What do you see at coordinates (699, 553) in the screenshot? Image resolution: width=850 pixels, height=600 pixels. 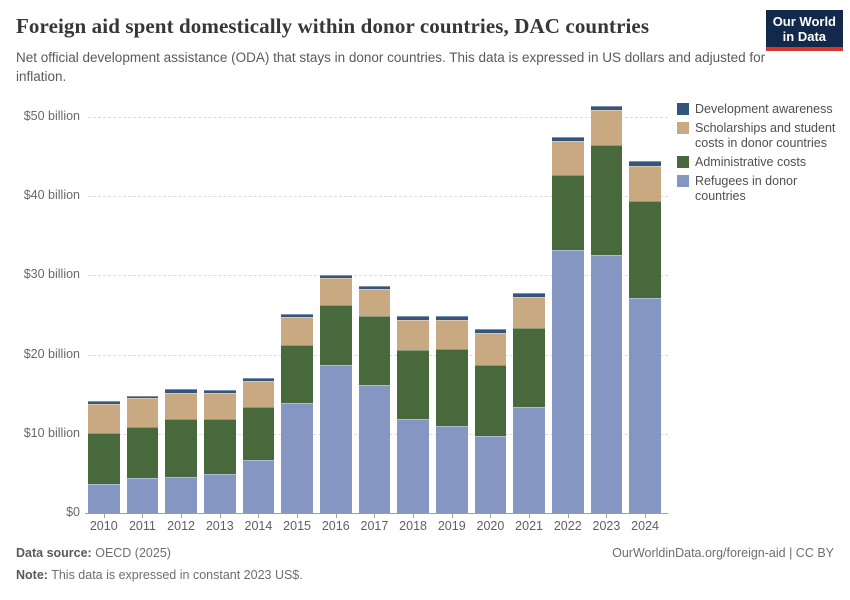 I see `owid-url-link: OurWorldinData.org/foreign-aid` at bounding box center [699, 553].